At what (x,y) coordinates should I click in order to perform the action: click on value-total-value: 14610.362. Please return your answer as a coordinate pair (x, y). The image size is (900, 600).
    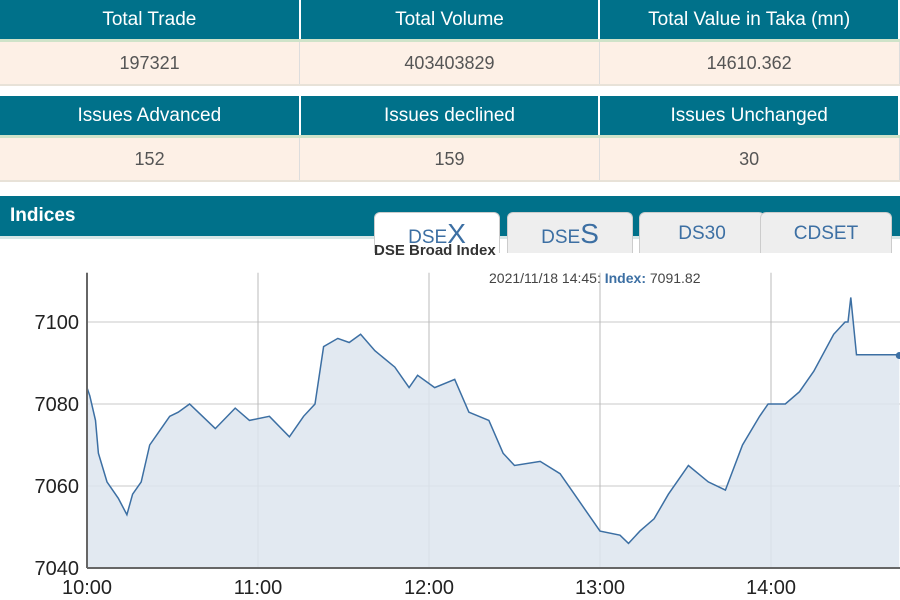
    Looking at the image, I should click on (749, 63).